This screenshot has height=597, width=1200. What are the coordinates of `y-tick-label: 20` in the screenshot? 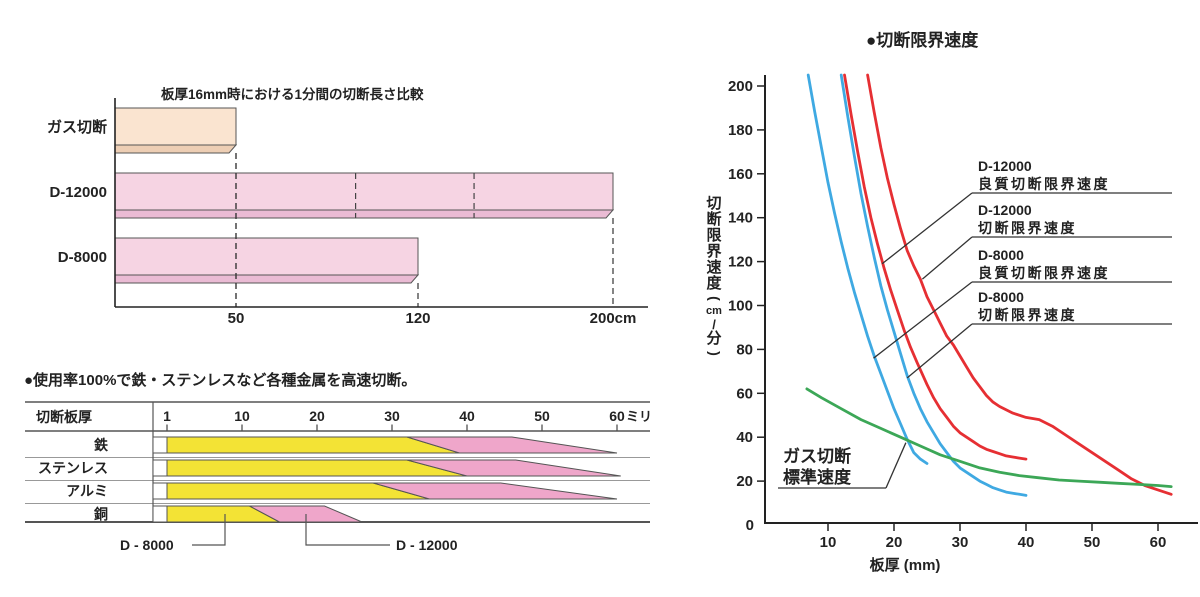 It's located at (744, 481).